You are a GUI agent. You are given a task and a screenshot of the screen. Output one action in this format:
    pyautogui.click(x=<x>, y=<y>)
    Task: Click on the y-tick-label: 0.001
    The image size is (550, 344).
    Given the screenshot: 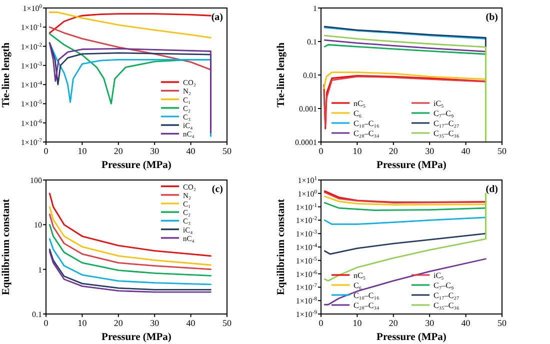 What is the action you would take?
    pyautogui.click(x=308, y=109)
    